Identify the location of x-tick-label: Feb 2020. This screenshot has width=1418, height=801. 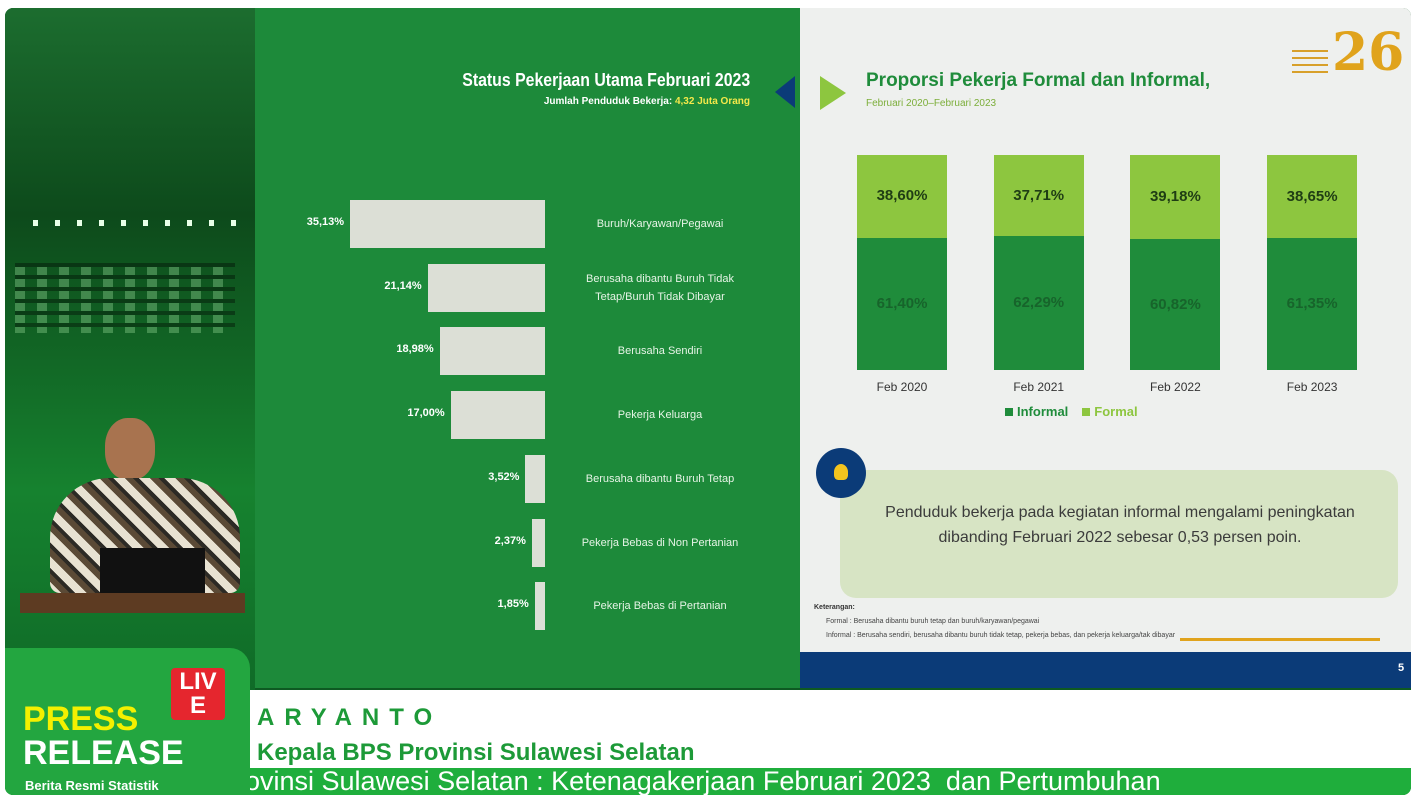
(902, 387).